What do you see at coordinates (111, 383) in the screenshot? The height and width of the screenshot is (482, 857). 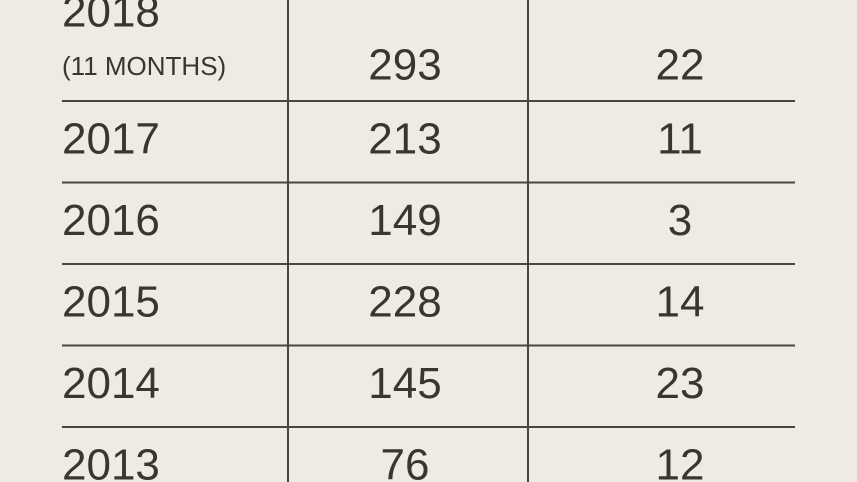 I see `year: 2014` at bounding box center [111, 383].